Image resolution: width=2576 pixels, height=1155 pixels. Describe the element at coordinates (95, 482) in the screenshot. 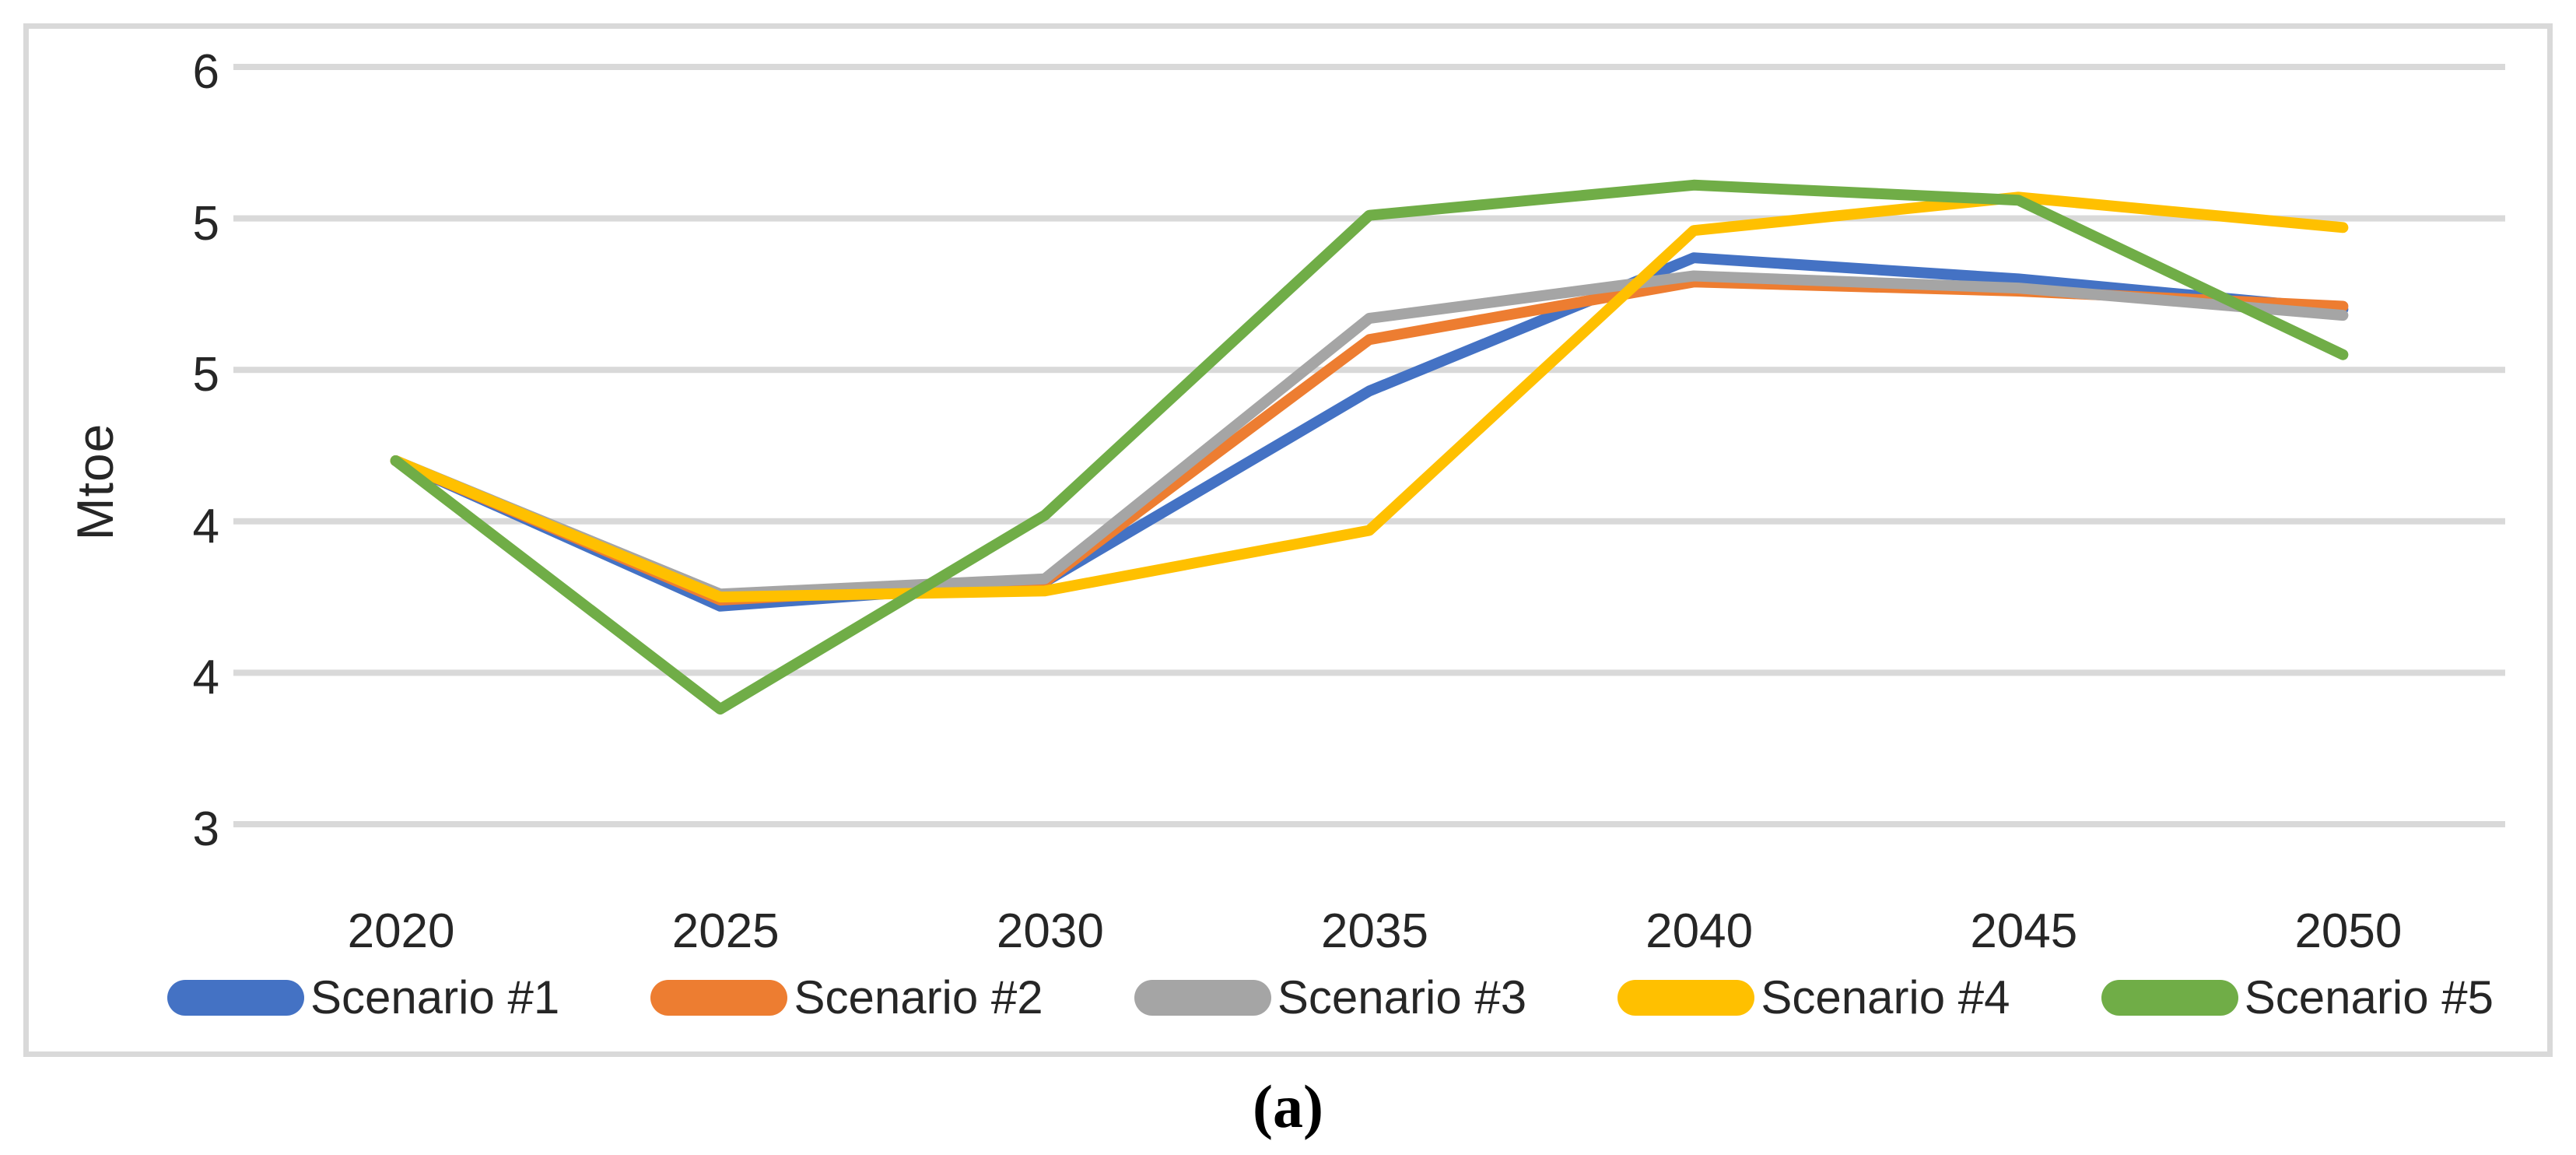

I see `y-axis-title: Mtoe` at that location.